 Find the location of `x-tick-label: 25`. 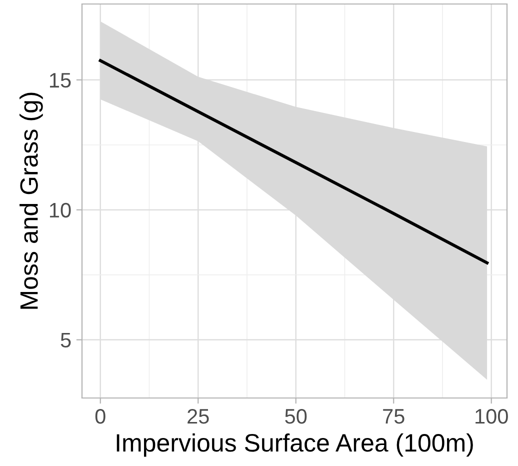

x-tick-label: 25 is located at coordinates (198, 416).